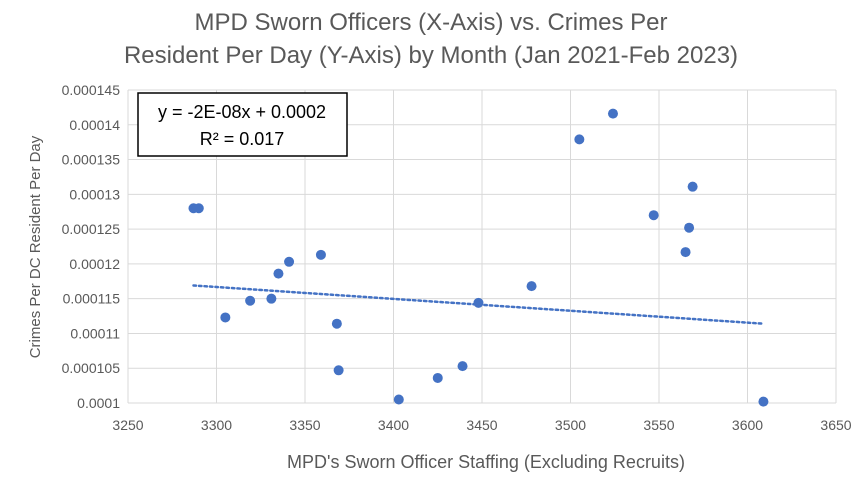  I want to click on x-tick-label: 3300, so click(216, 425).